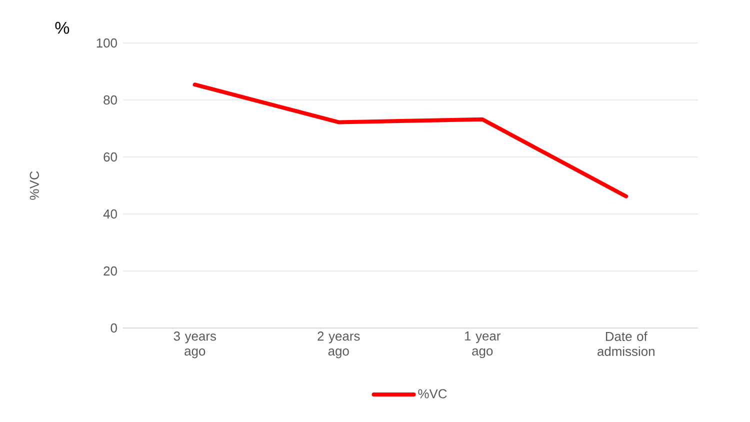  Describe the element at coordinates (110, 271) in the screenshot. I see `y-tick-label: 20` at that location.